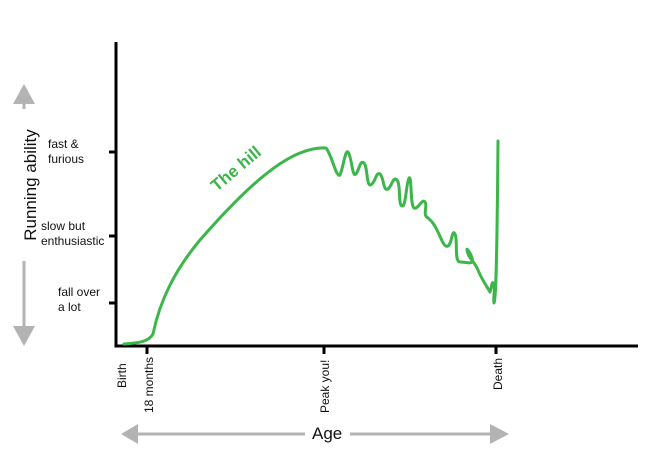 This screenshot has height=472, width=650. I want to click on y-tick-label-fast: fast & furious, so click(66, 152).